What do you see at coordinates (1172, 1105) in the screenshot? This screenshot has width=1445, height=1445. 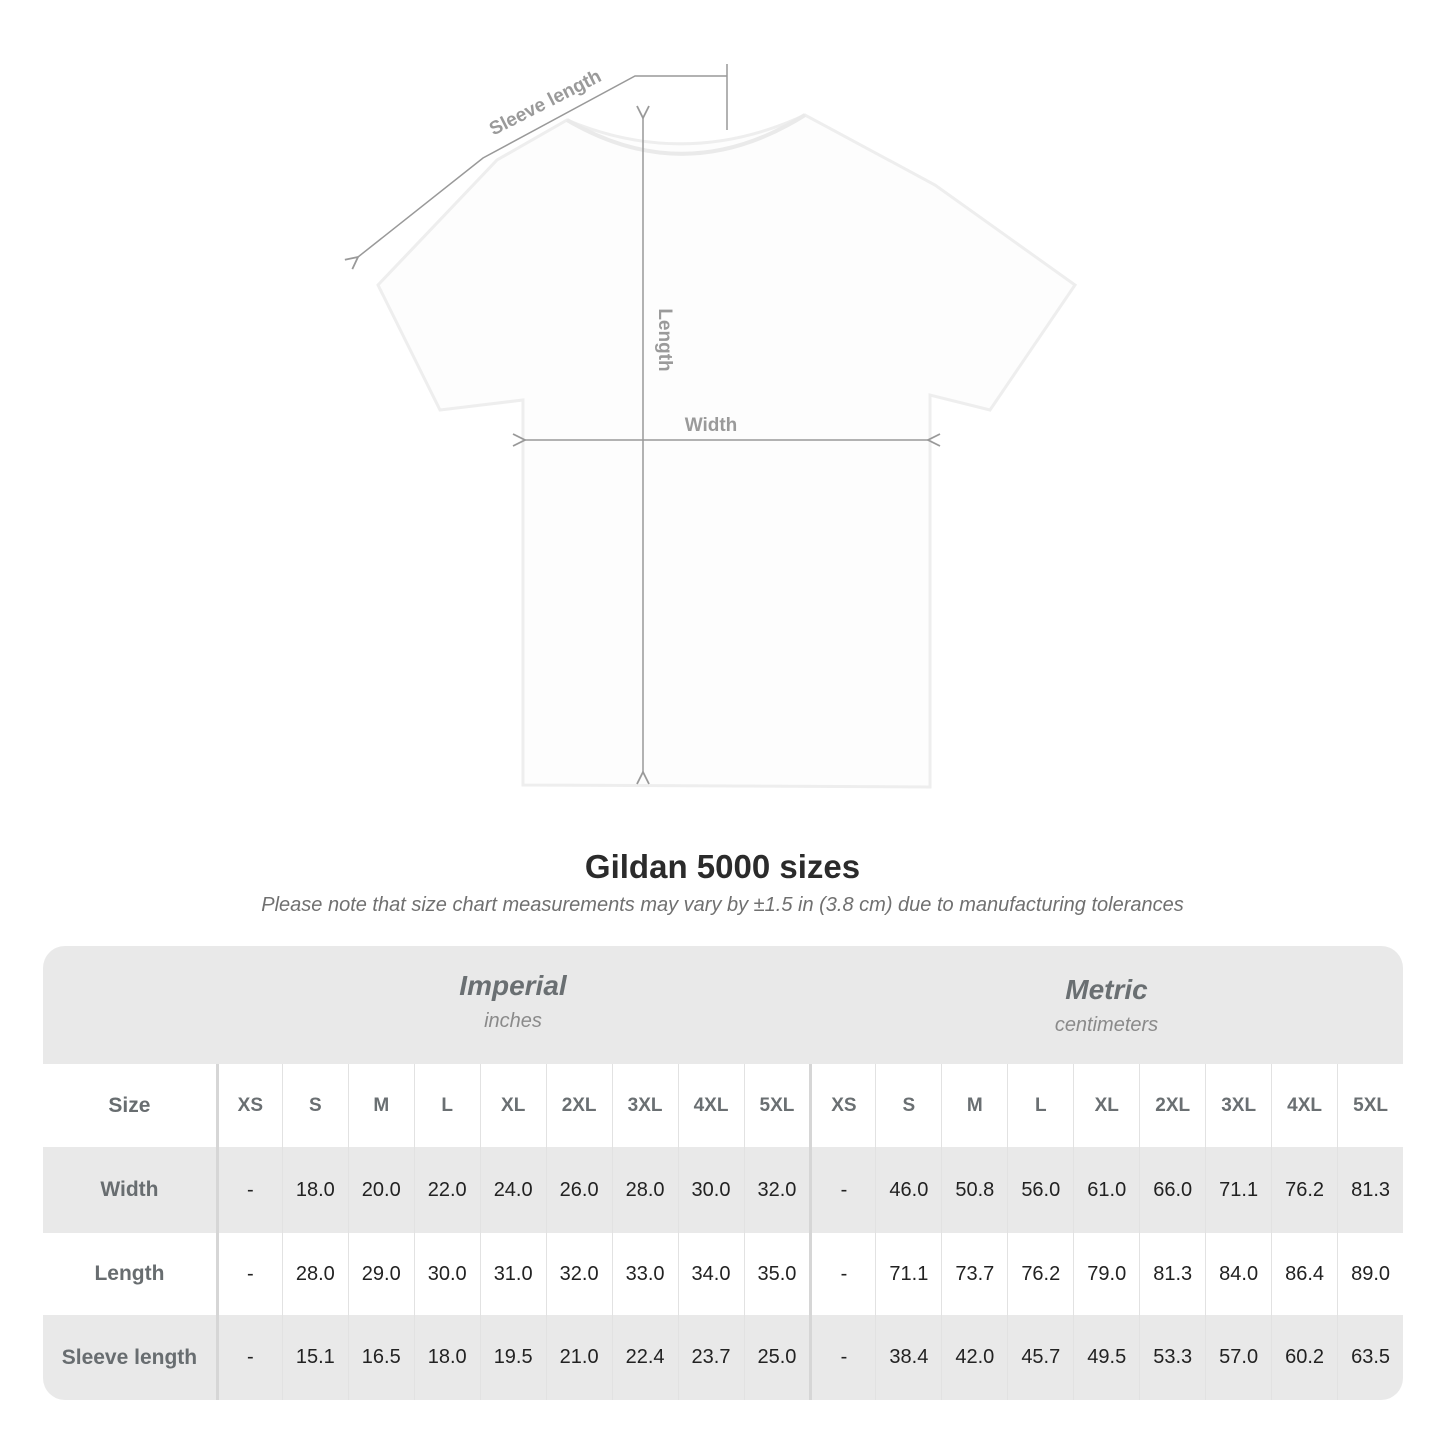 I see `metric-size-header: 2XL` at bounding box center [1172, 1105].